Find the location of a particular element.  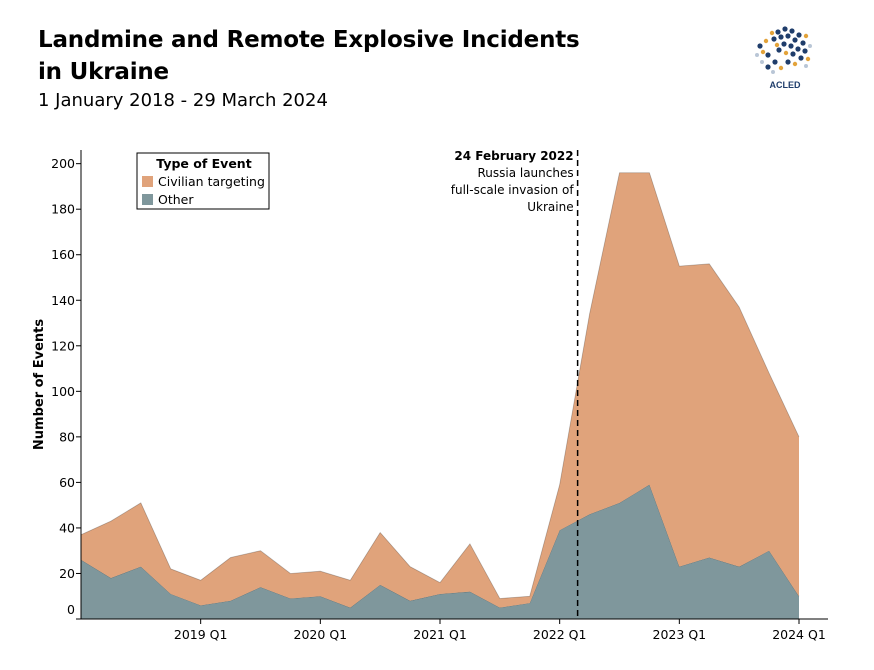

y-tick-label: 80 is located at coordinates (67, 436).